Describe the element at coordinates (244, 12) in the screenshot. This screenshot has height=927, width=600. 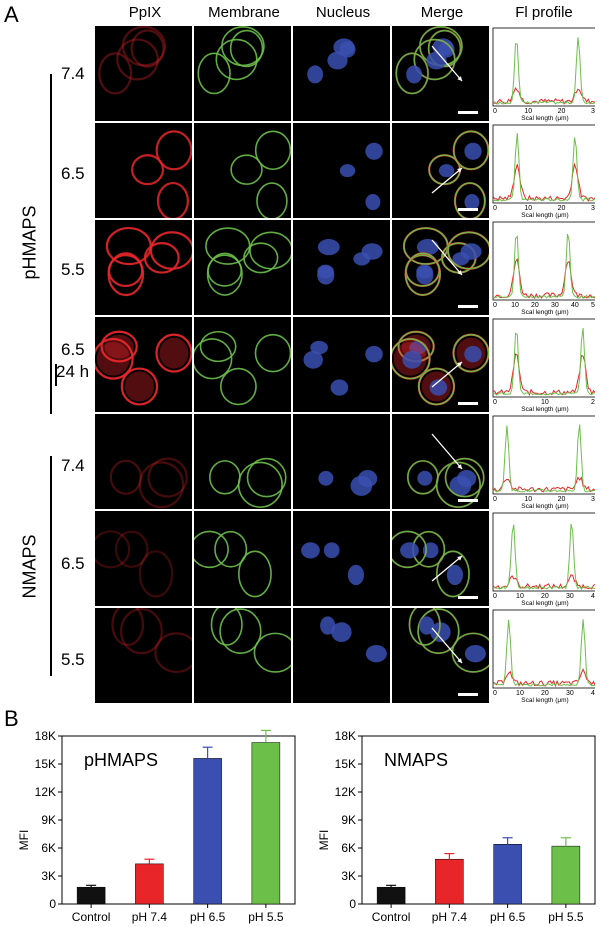
I see `column-header-membrane: Membrane` at that location.